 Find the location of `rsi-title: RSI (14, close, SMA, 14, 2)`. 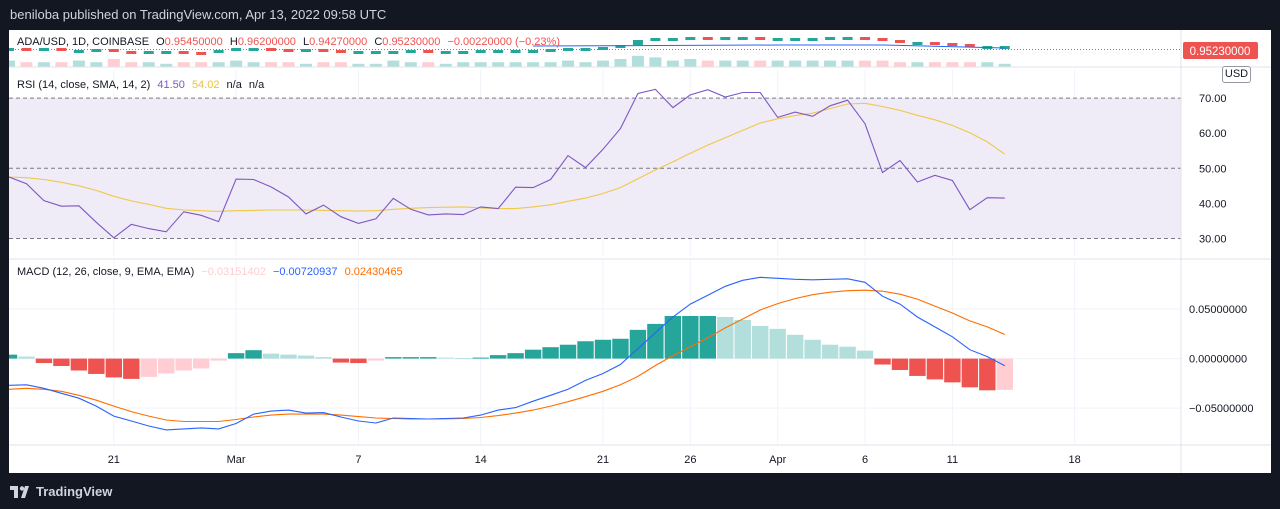

rsi-title: RSI (14, close, SMA, 14, 2) is located at coordinates (83, 85).